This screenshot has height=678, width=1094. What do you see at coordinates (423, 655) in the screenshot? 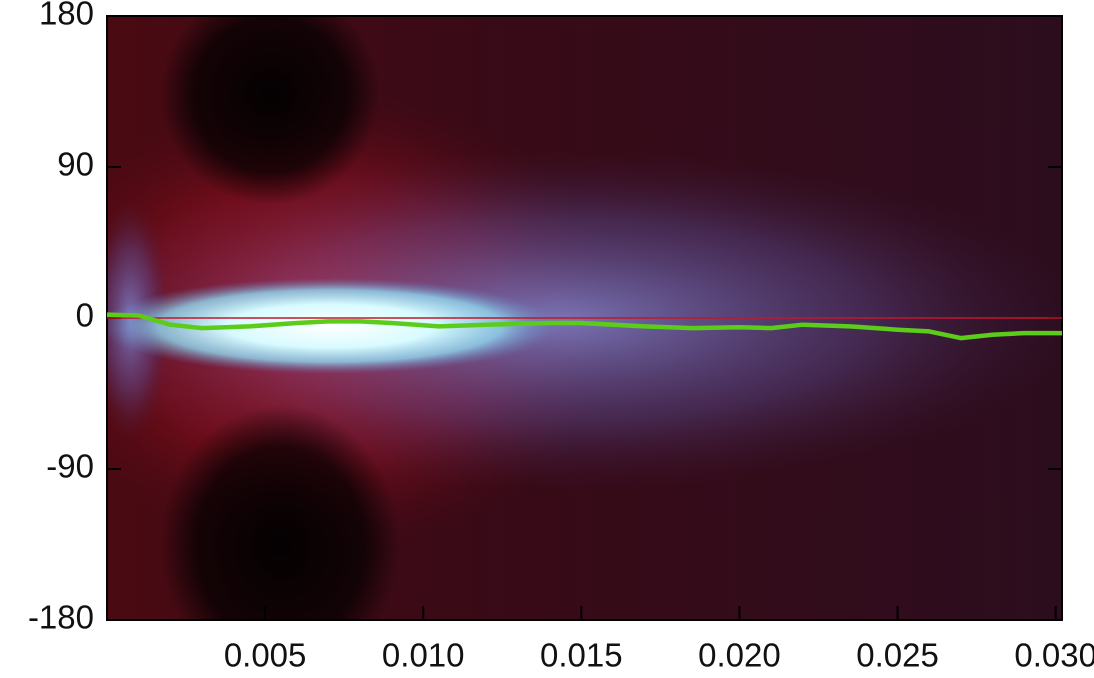
I see `x-tick-label: 0.010` at bounding box center [423, 655].